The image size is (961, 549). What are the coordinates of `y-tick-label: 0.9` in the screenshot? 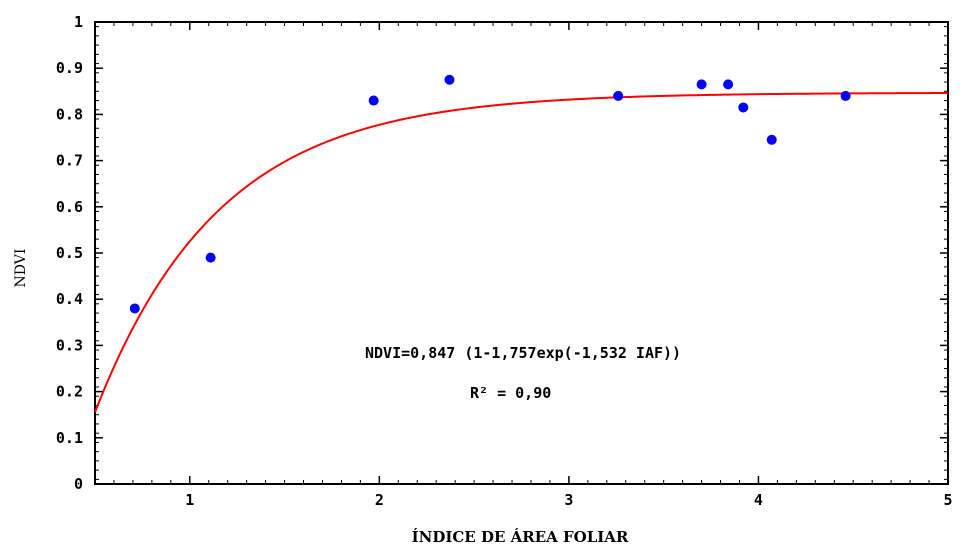 It's located at (69, 68).